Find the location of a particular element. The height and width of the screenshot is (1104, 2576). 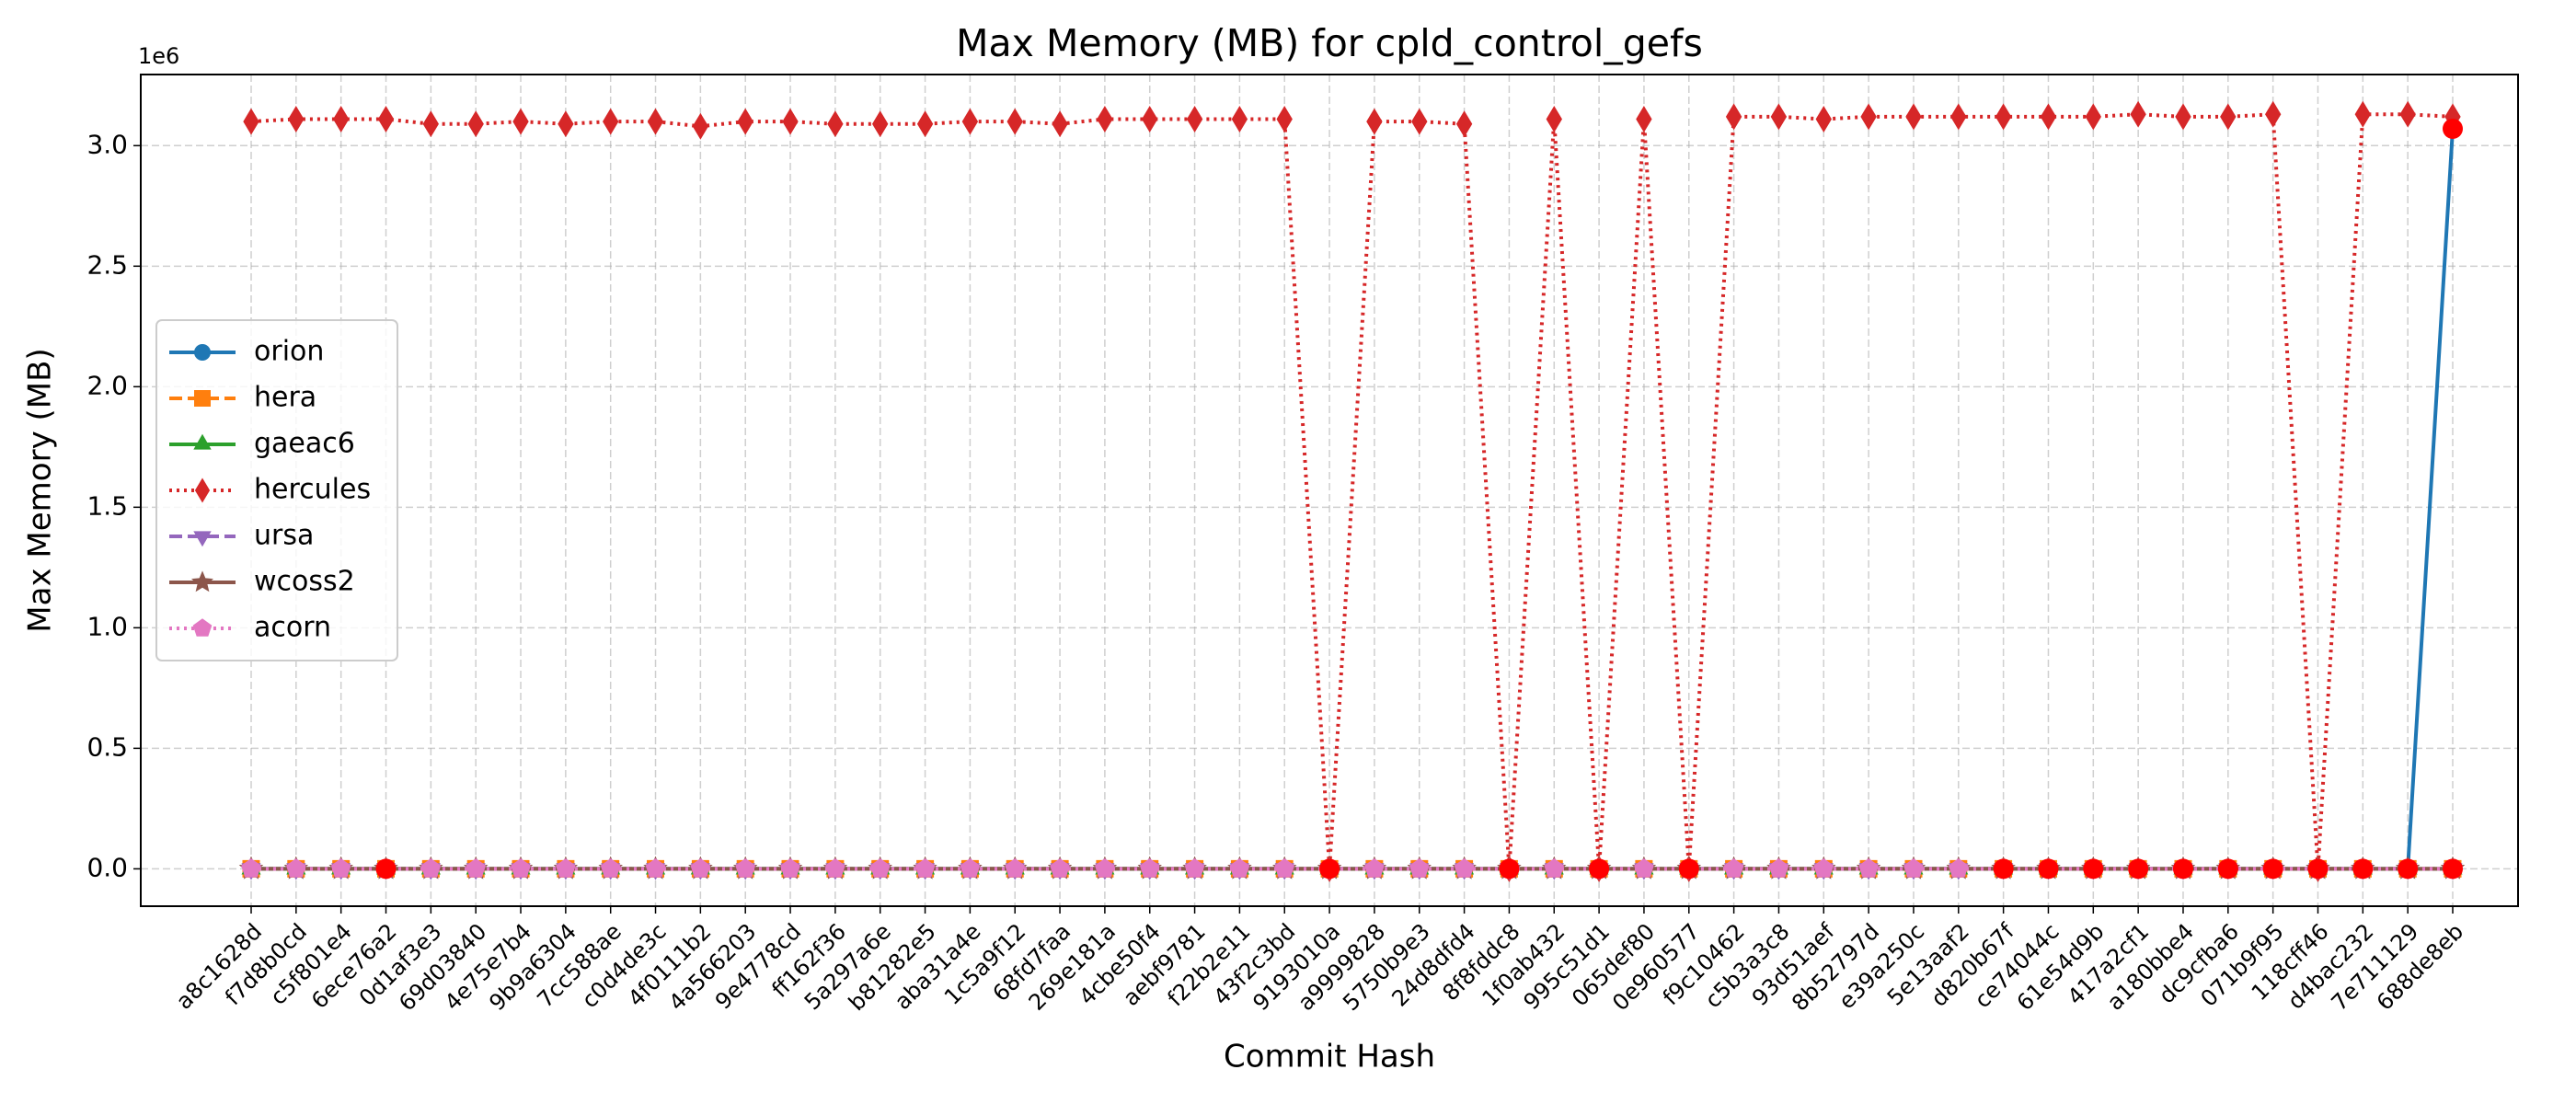

legend-label: wcoss2 is located at coordinates (304, 582).